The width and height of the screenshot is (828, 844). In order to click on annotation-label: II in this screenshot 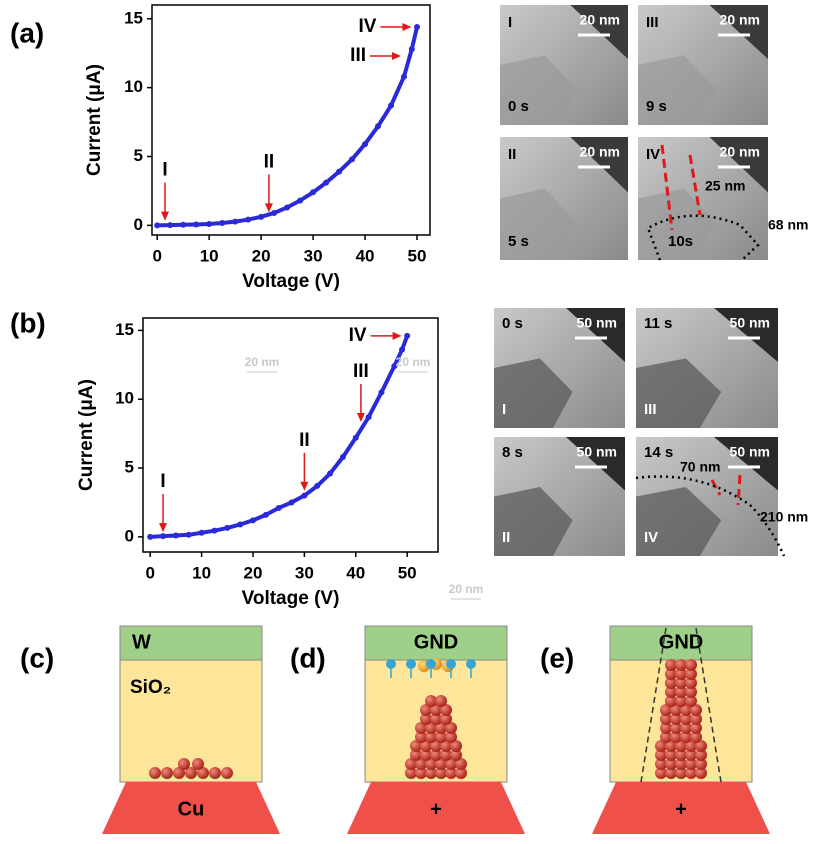, I will do `click(269, 161)`.